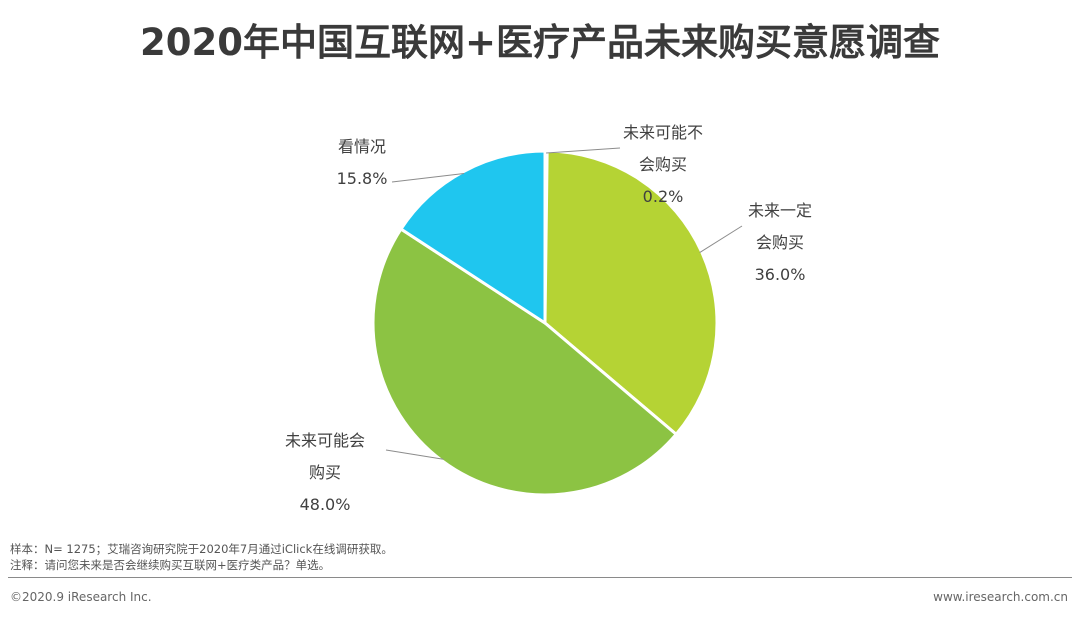 The image size is (1080, 624). I want to click on copyright-text: ©2020.9 iResearch Inc., so click(81, 597).